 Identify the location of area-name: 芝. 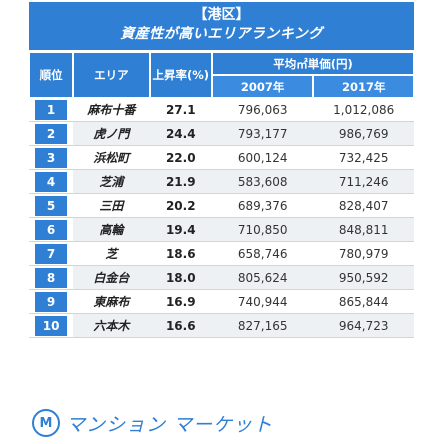
(111, 254).